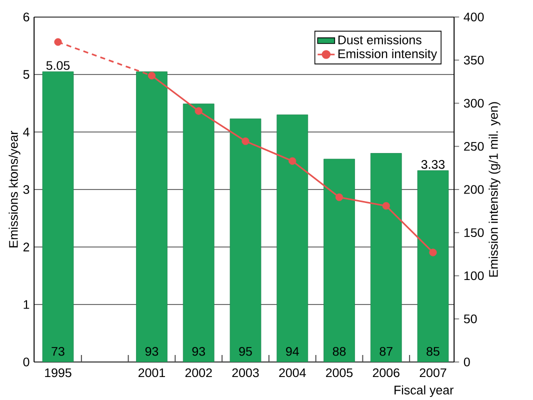 The width and height of the screenshot is (533, 400). I want to click on annotation: 85, so click(433, 351).